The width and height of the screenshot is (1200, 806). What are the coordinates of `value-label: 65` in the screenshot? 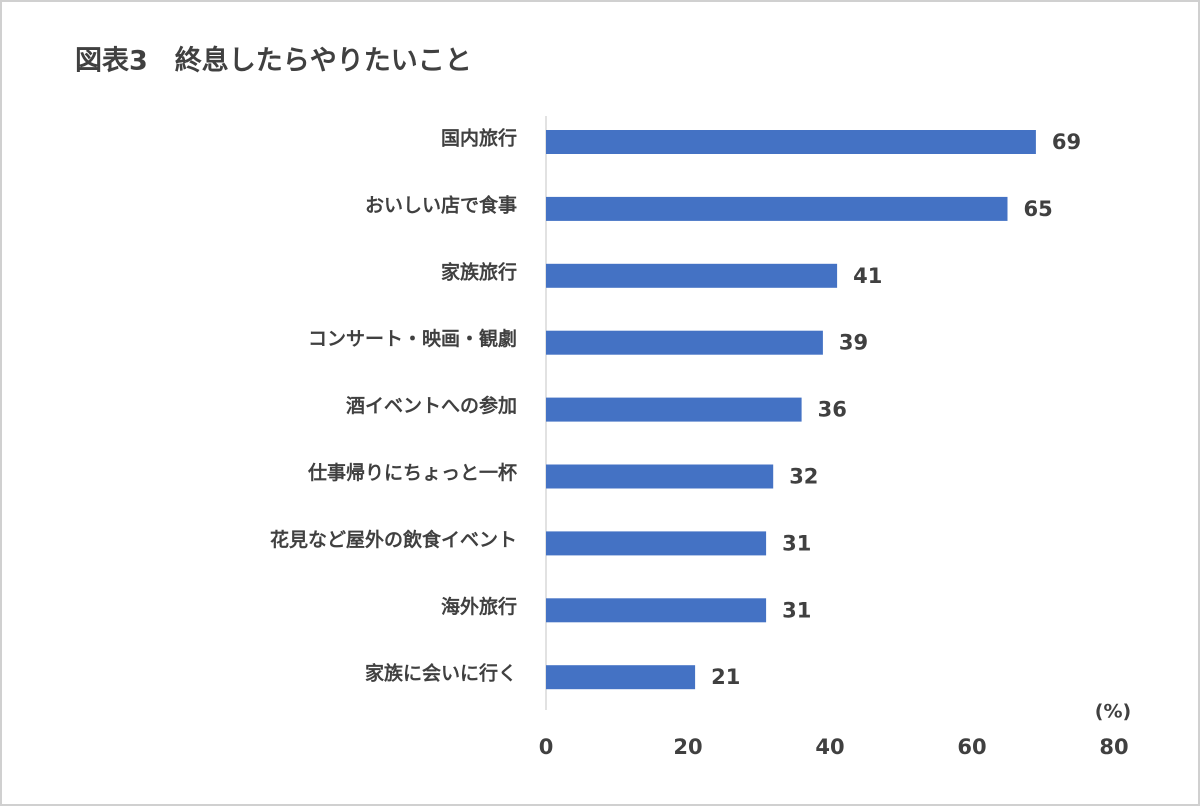 It's located at (1038, 209).